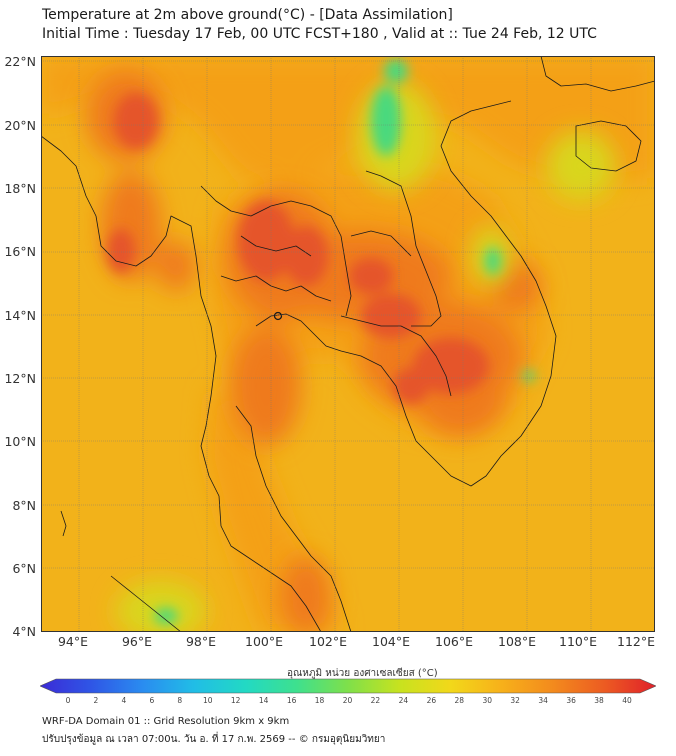  What do you see at coordinates (263, 700) in the screenshot?
I see `colorbar-tick-label: 14` at bounding box center [263, 700].